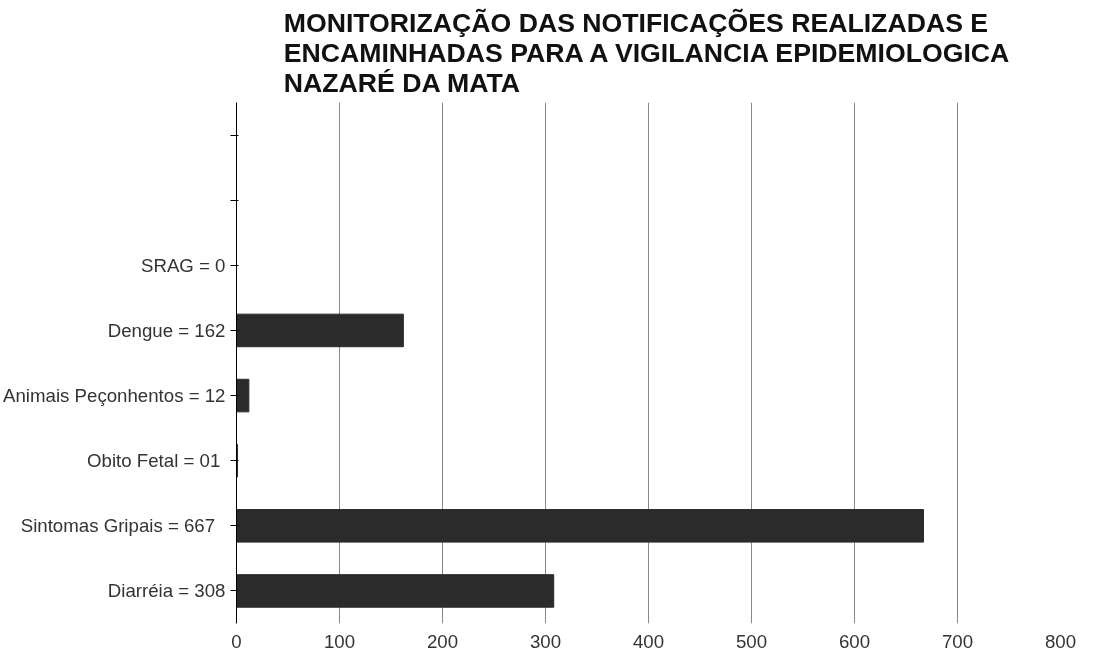 The width and height of the screenshot is (1112, 659). Describe the element at coordinates (1060, 641) in the screenshot. I see `x-tick-label: 800` at that location.